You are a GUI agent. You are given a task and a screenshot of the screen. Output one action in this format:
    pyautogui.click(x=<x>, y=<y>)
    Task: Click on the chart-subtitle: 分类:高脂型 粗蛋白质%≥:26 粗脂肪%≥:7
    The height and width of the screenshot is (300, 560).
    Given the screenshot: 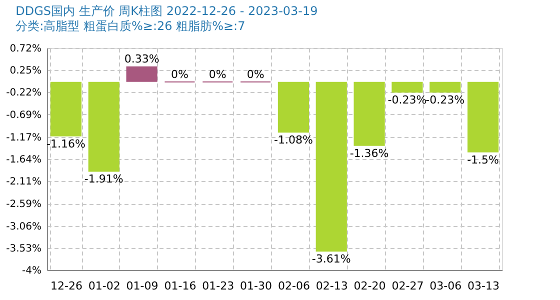 What is the action you would take?
    pyautogui.click(x=131, y=26)
    